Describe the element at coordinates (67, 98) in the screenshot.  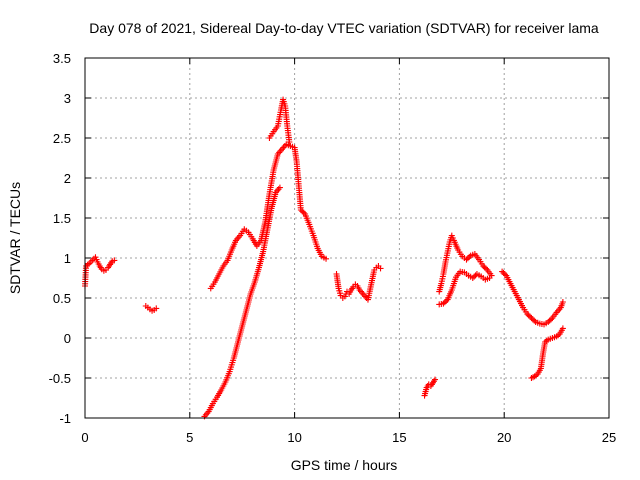
I see `y-tick-label: 3` at that location.